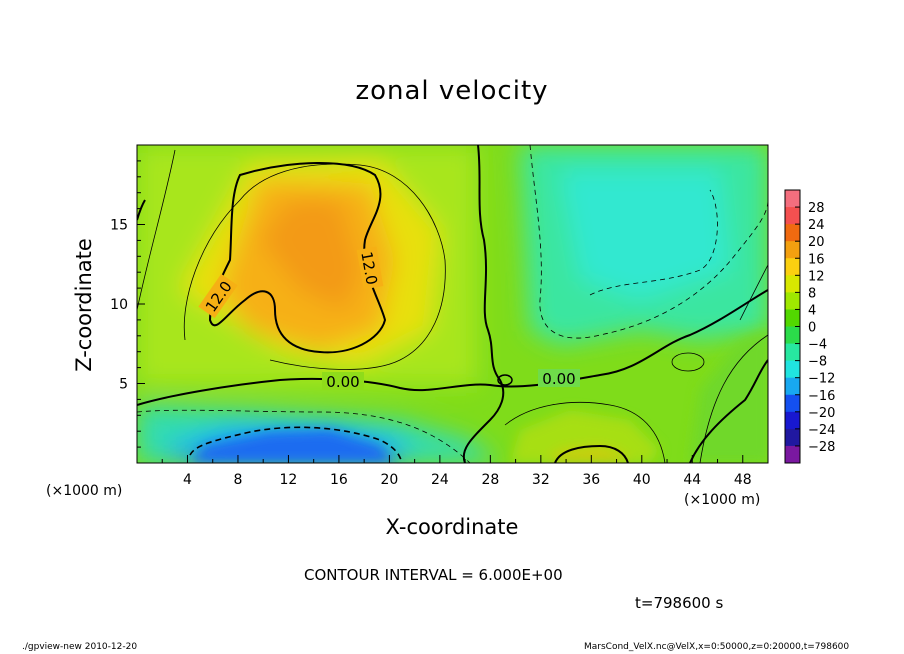 This screenshot has height=654, width=904. I want to click on colorbar-label: −16, so click(821, 396).